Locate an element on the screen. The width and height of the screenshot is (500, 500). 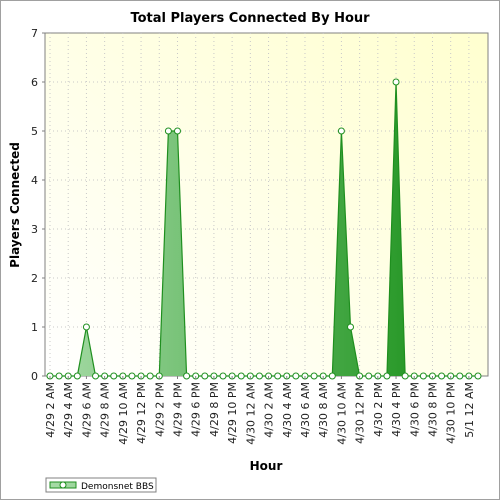
y-axis-label: Players Connected is located at coordinates (15, 205).